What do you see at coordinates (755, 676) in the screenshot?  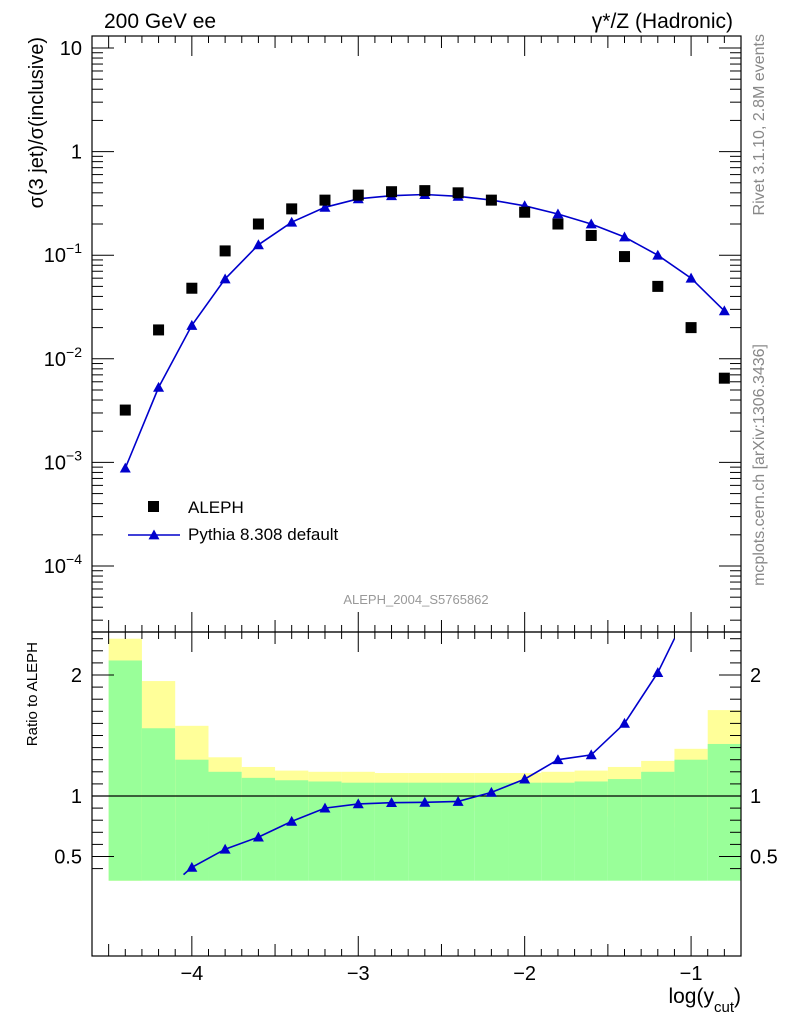 I see `y-tick-label-right: 2` at bounding box center [755, 676].